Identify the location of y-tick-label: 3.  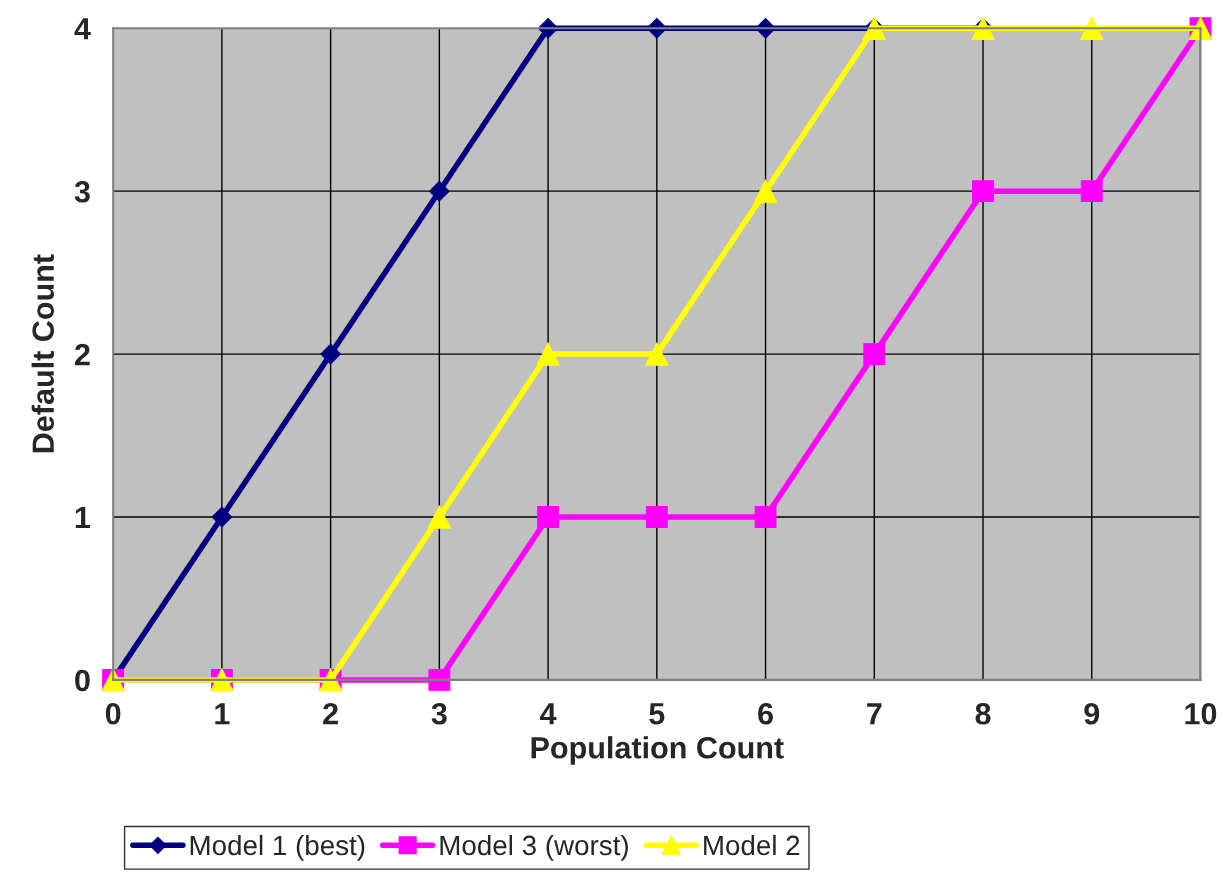
(82, 191).